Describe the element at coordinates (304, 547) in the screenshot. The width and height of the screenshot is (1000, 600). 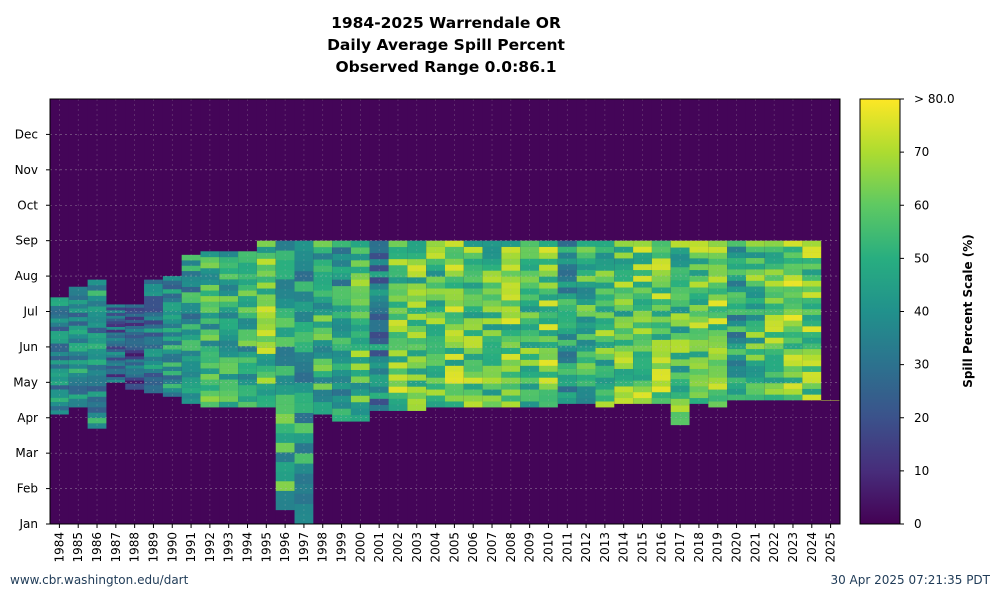
I see `x-tick-label: 1997` at that location.